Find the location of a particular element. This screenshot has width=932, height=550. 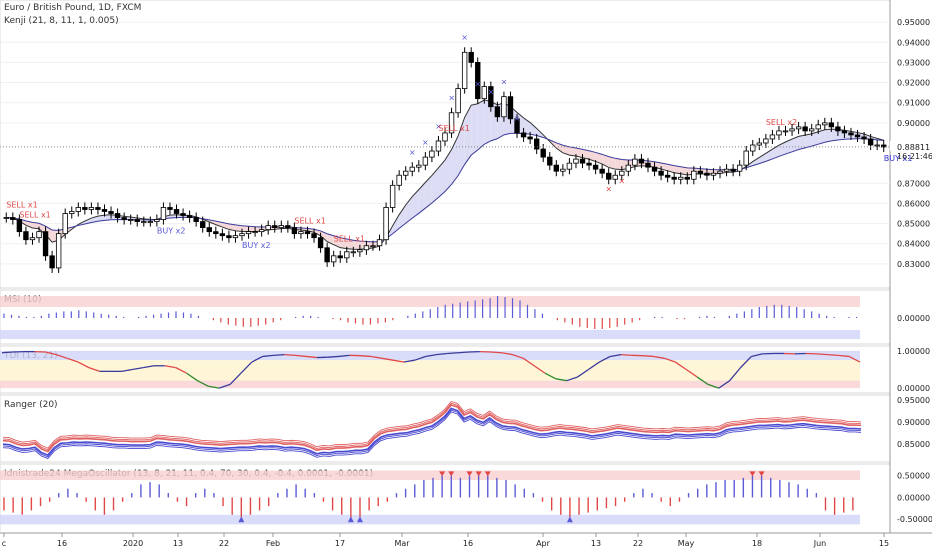

msi-upper-zone is located at coordinates (430, 301).